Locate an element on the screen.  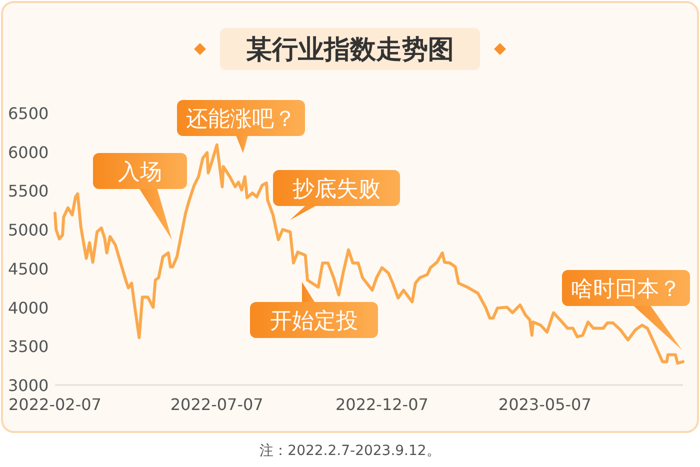
callout: 开始定投 is located at coordinates (314, 310).